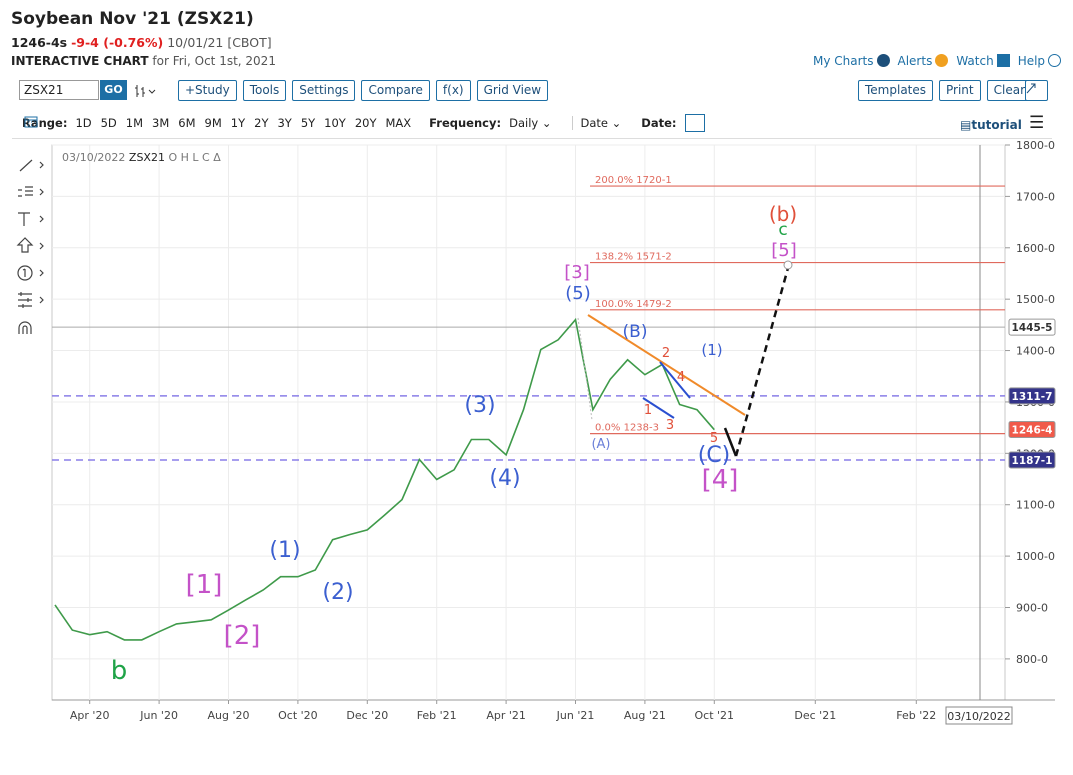  I want to click on toolbar-button: Print, so click(960, 90).